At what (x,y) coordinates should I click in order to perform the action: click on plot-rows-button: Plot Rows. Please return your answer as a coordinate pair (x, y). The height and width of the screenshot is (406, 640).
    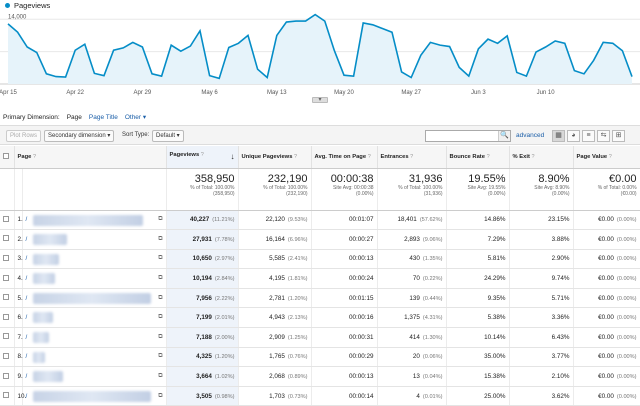
    Looking at the image, I should click on (24, 136).